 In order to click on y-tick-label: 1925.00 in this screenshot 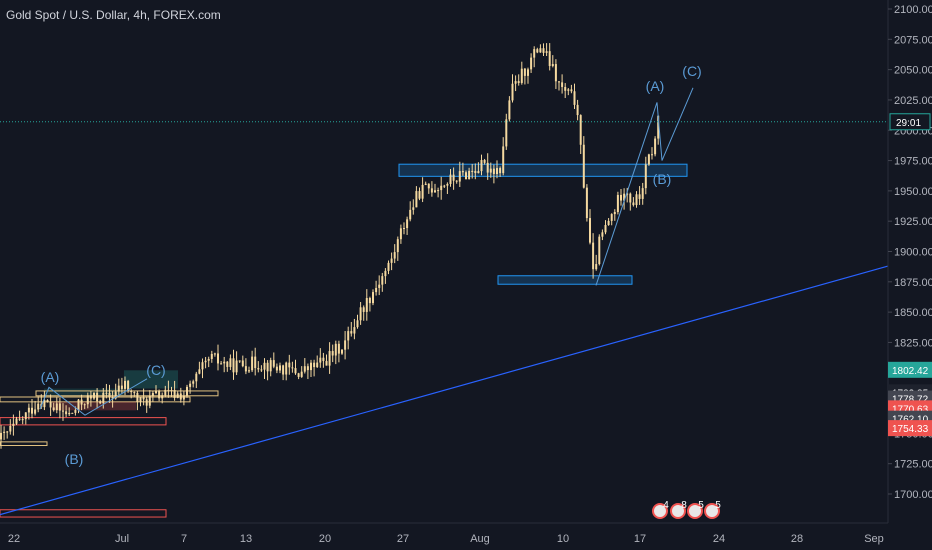, I will do `click(913, 222)`.